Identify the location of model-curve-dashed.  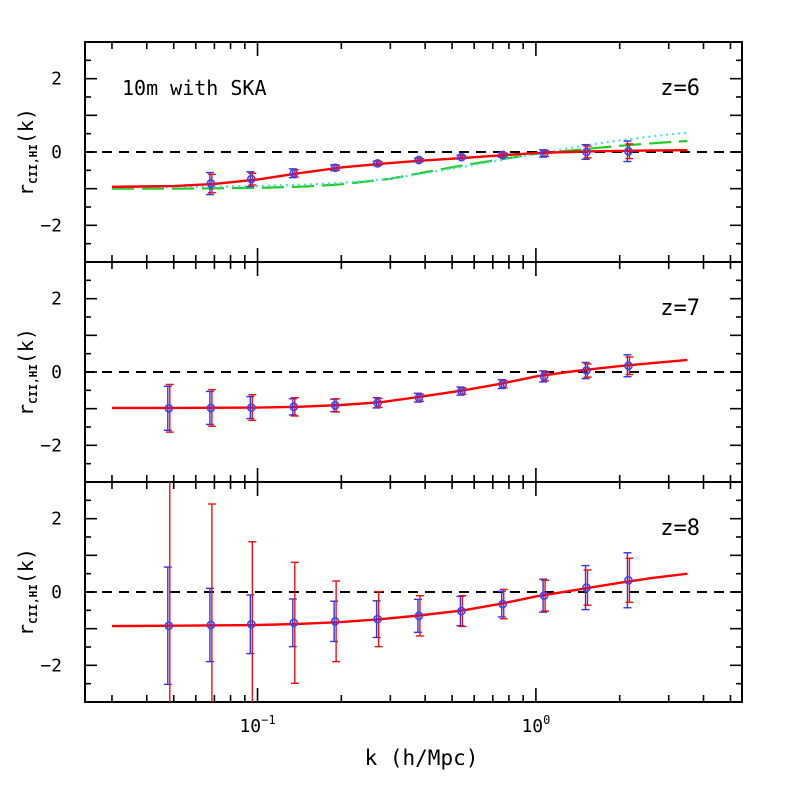
(400, 164).